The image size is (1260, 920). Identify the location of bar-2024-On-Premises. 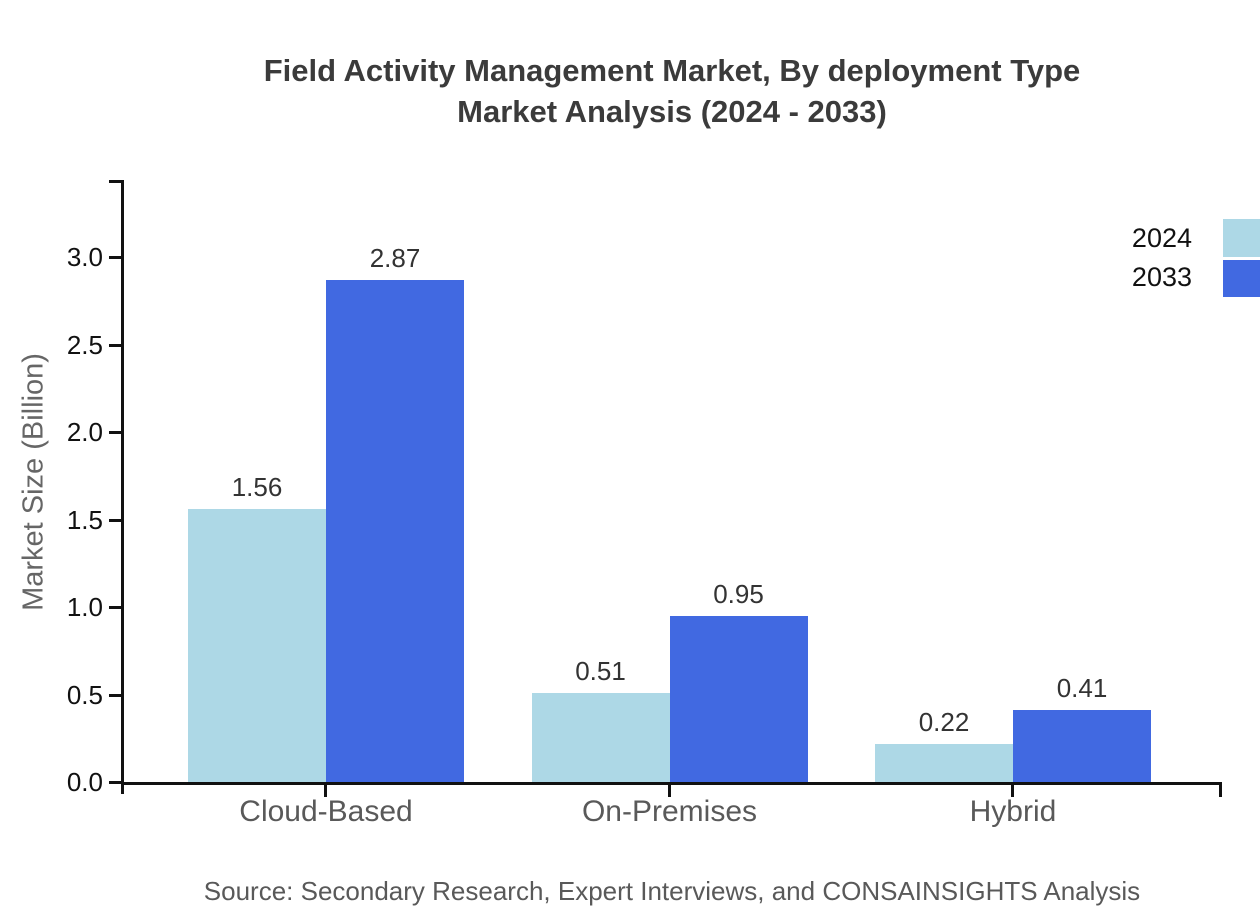
(600, 737).